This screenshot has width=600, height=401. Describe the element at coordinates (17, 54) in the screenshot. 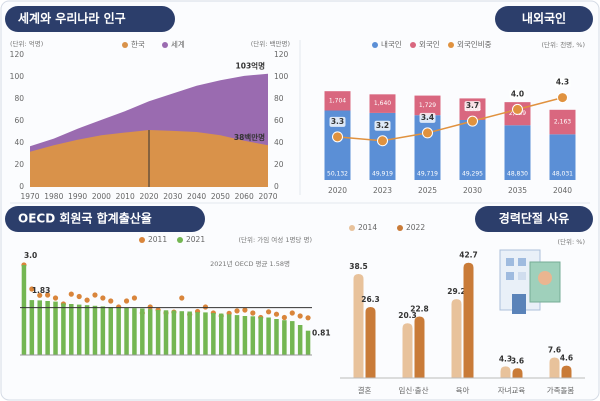

I see `y-tick-label: 120` at that location.